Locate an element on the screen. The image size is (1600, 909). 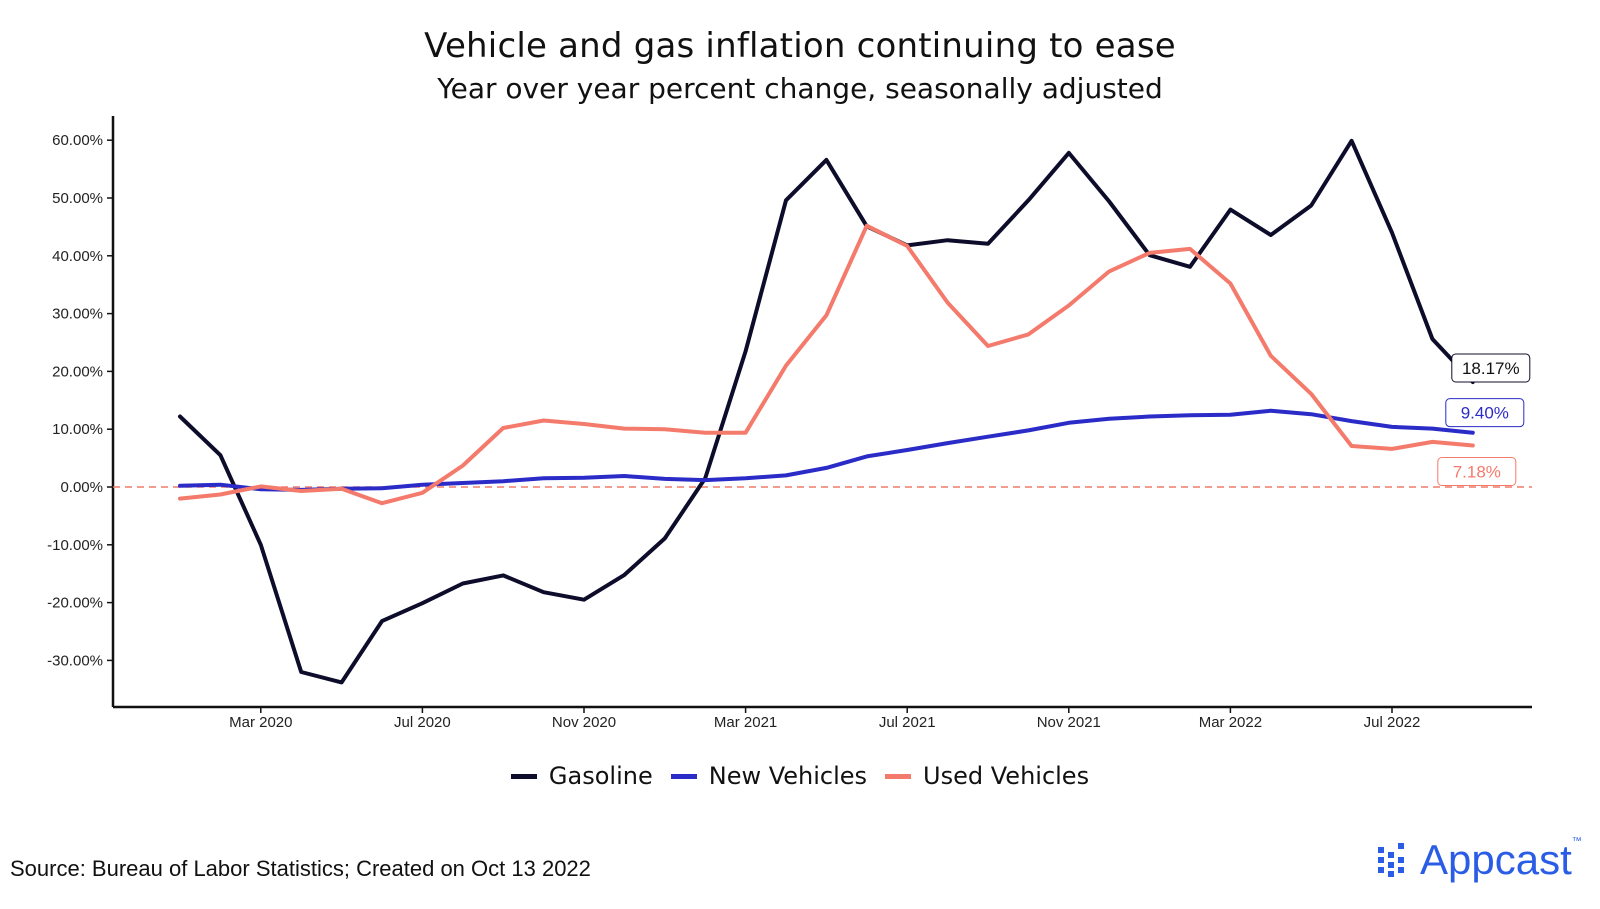
y-tick-label: 30.00% is located at coordinates (77, 314).